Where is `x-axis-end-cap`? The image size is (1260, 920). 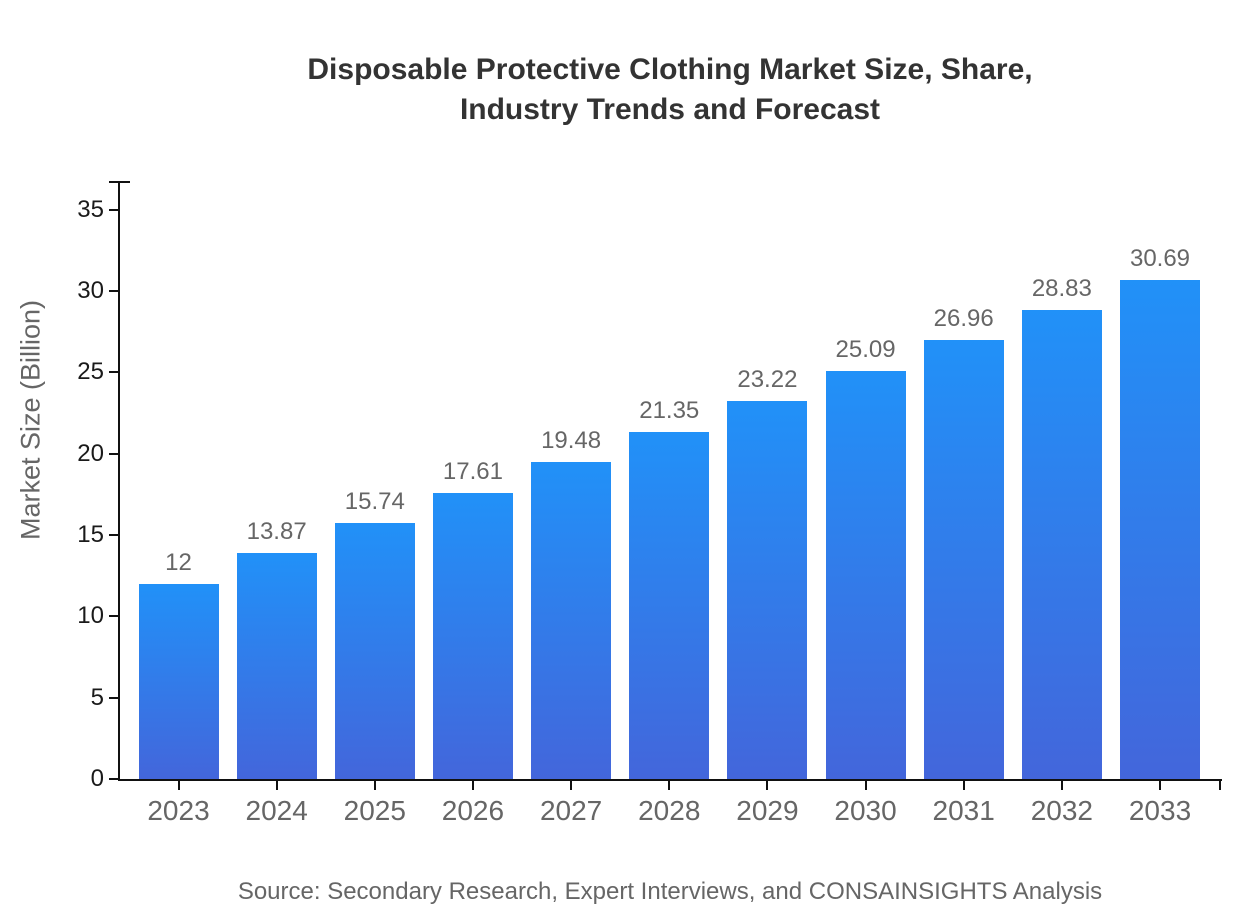 x-axis-end-cap is located at coordinates (1220, 785).